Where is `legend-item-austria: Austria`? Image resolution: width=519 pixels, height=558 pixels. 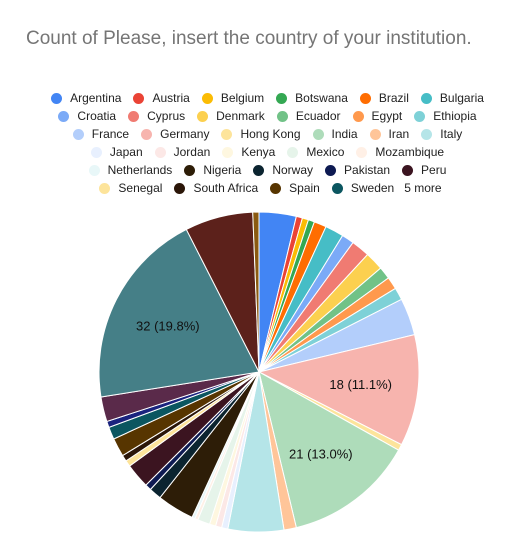
legend-item-austria: Austria is located at coordinates (161, 98).